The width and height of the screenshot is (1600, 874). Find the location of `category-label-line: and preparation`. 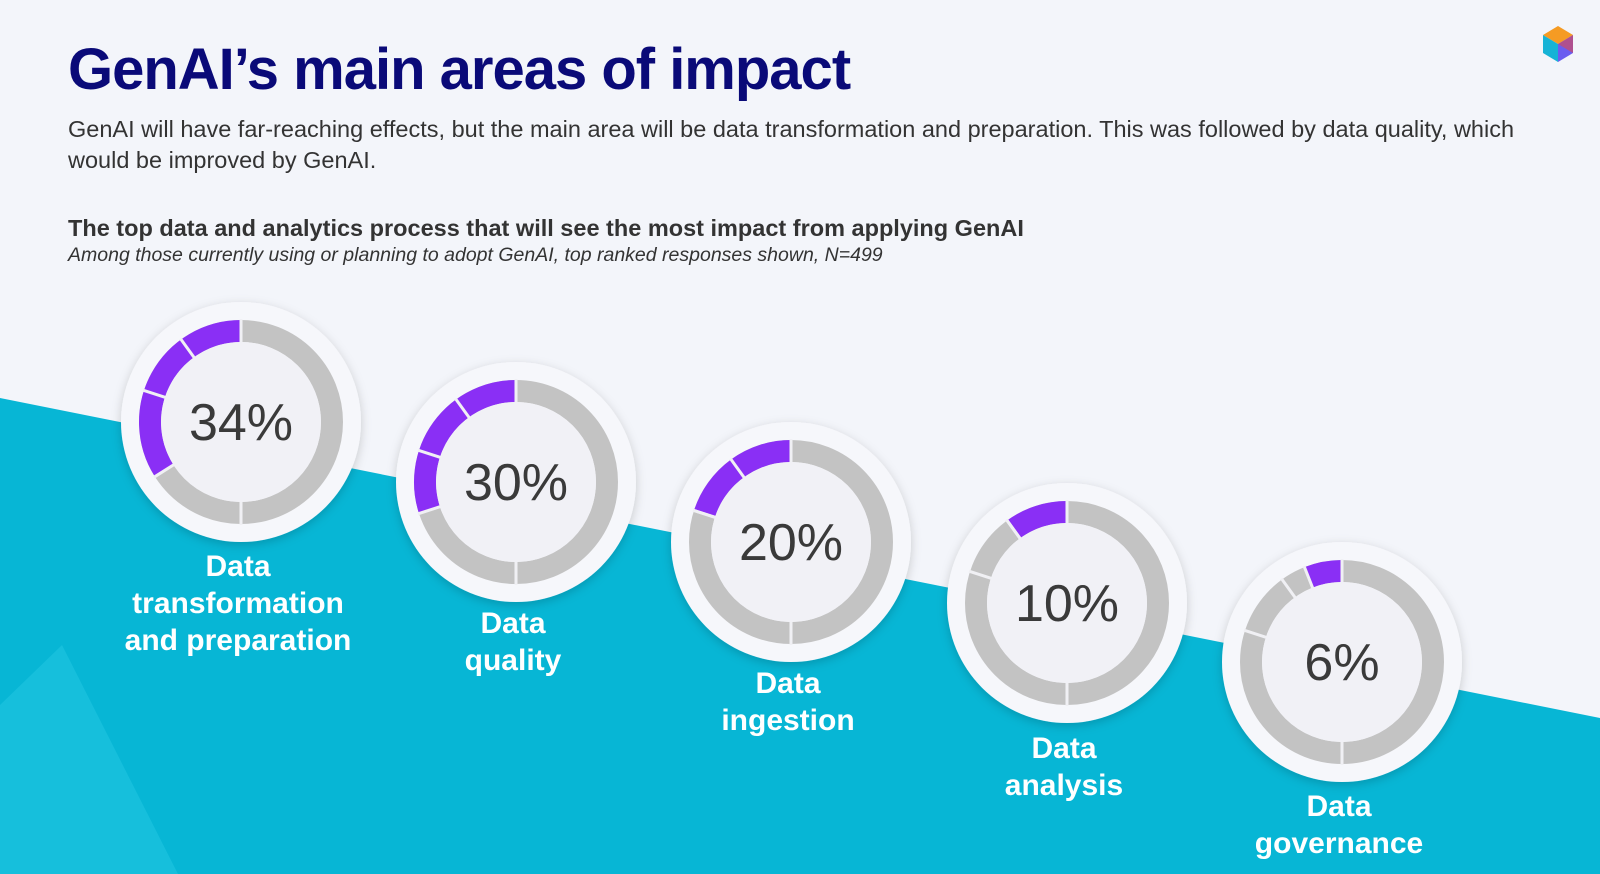

category-label-line: and preparation is located at coordinates (238, 640).